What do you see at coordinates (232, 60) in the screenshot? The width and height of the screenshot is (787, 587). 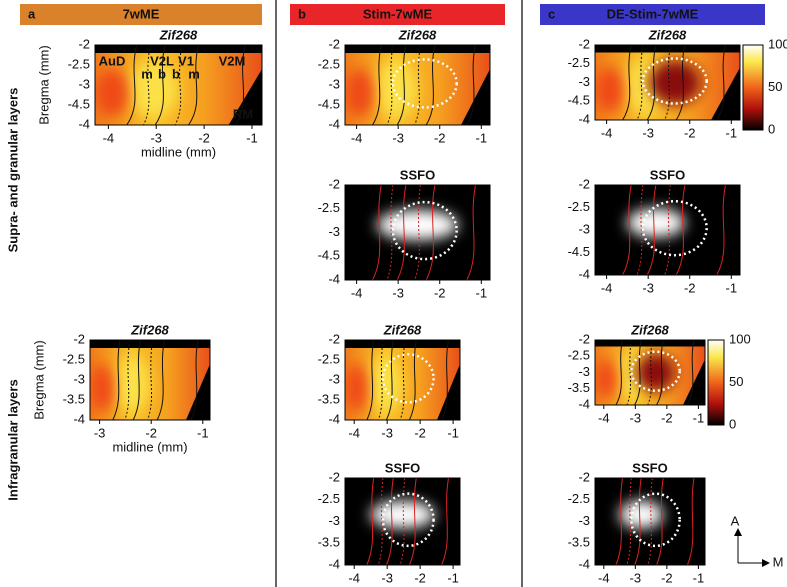 I see `region-label: V2M` at bounding box center [232, 60].